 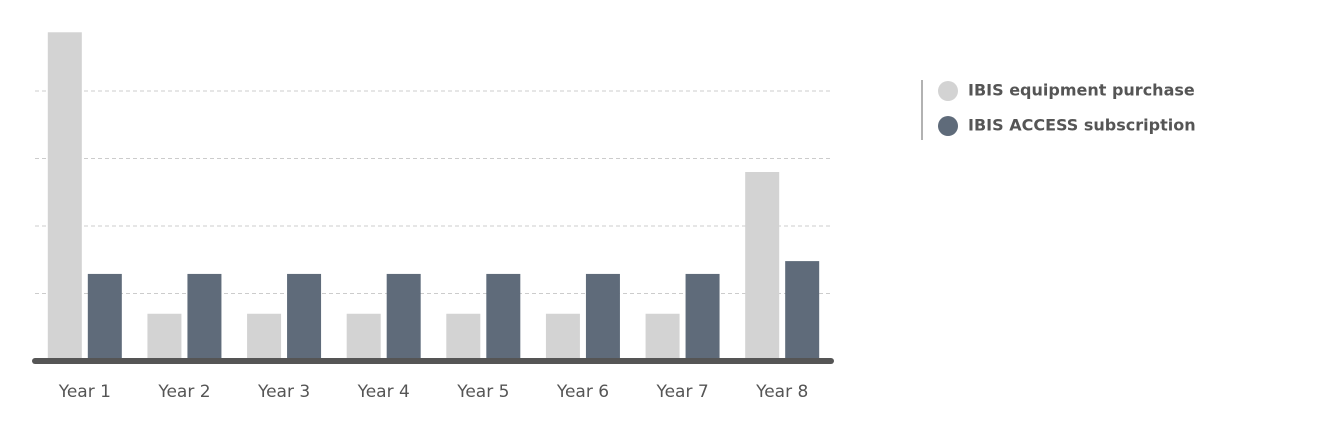 I want to click on x-tick-label: Year 4, so click(x=383, y=392).